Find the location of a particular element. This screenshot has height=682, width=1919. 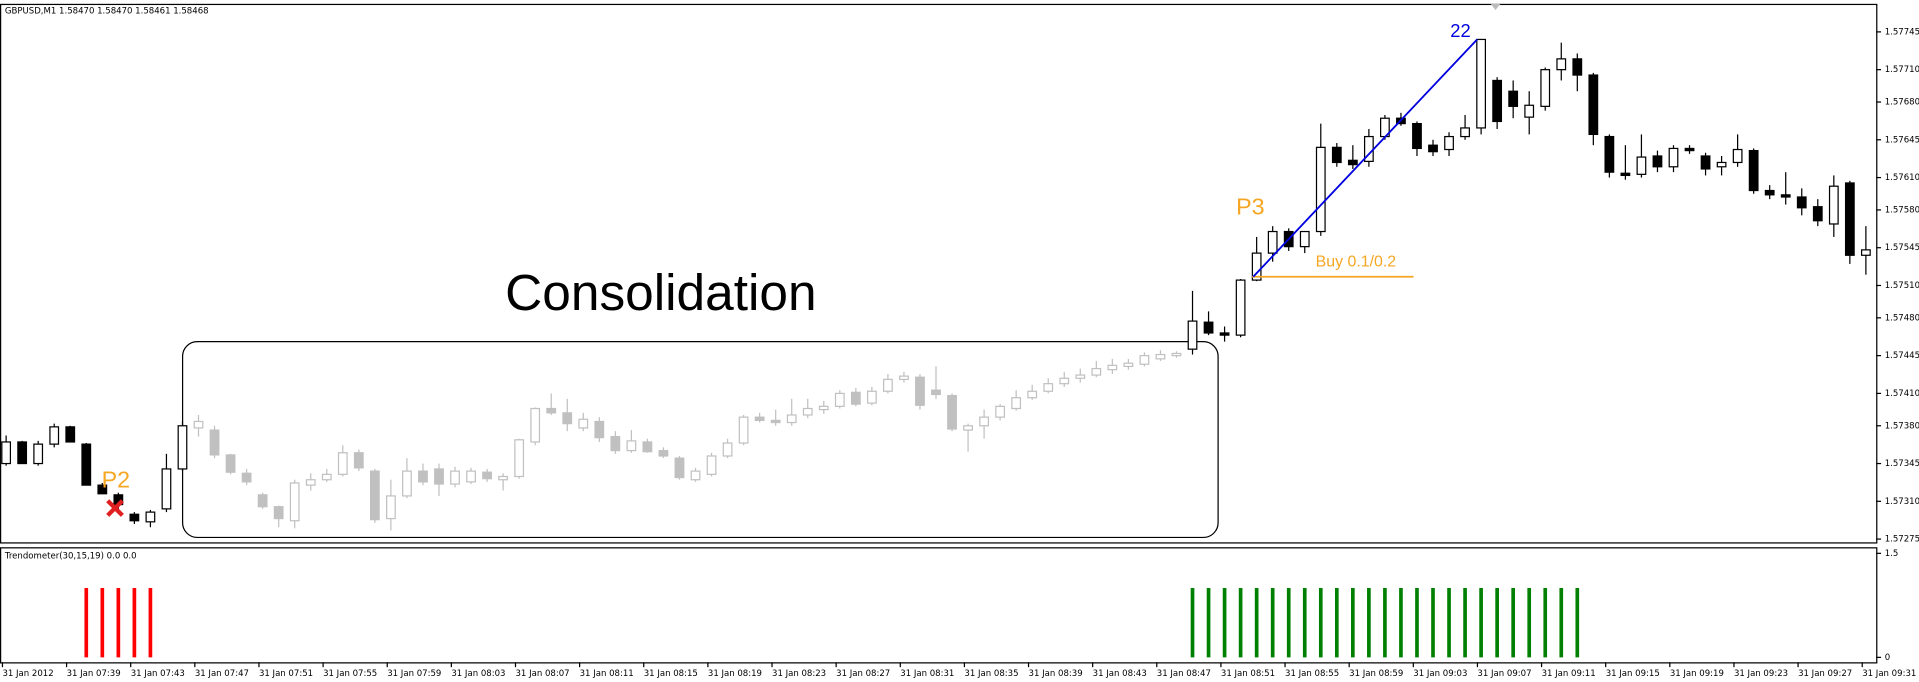

x-tick-label: 31 Jan 08:31 is located at coordinates (927, 674).